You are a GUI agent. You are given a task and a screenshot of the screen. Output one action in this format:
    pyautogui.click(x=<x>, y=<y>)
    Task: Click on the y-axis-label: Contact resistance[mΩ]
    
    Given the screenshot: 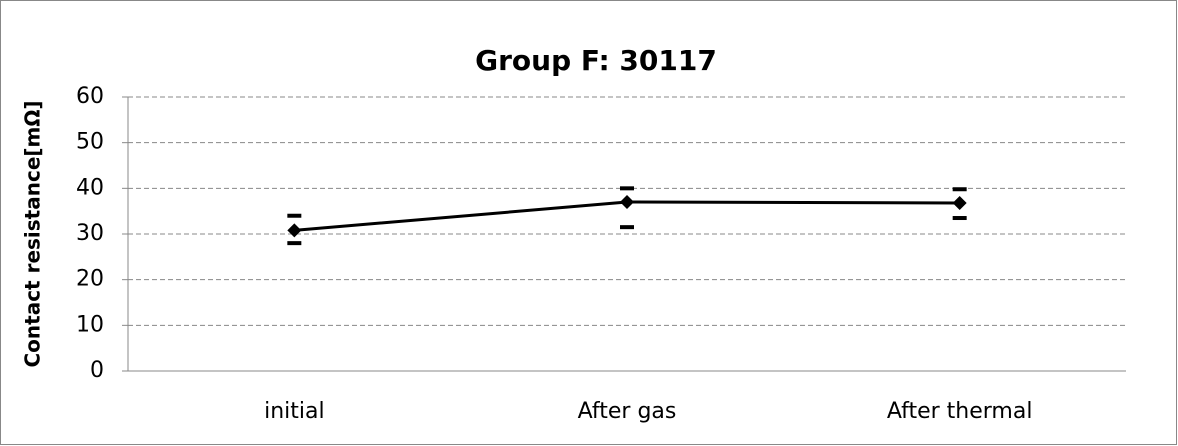 What is the action you would take?
    pyautogui.click(x=33, y=233)
    